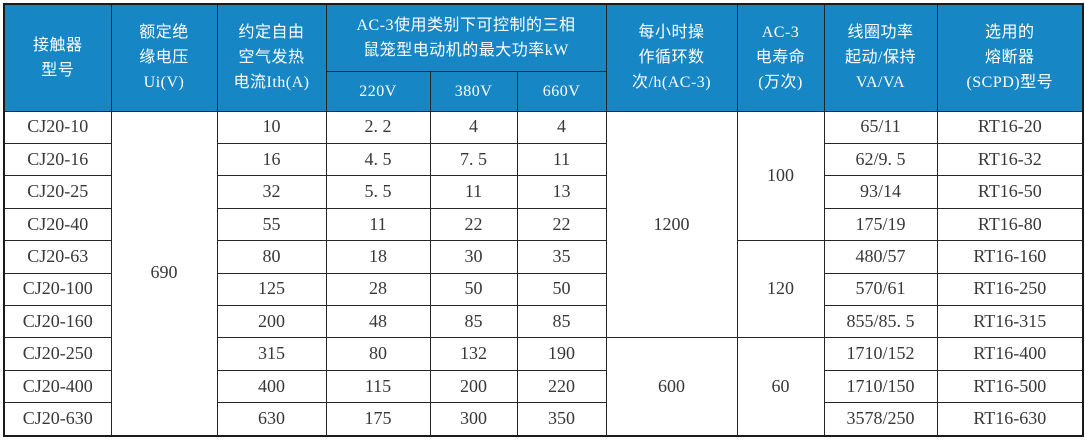  I want to click on header-coil-power: 线圈功率 起动/保持 VA/VA, so click(880, 57).